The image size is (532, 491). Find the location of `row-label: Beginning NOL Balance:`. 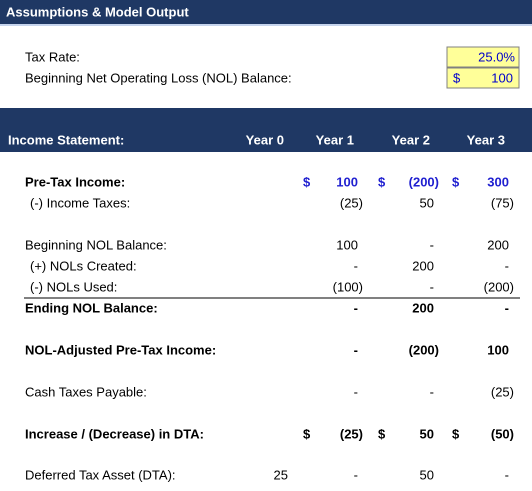

row-label: Beginning NOL Balance: is located at coordinates (96, 244).